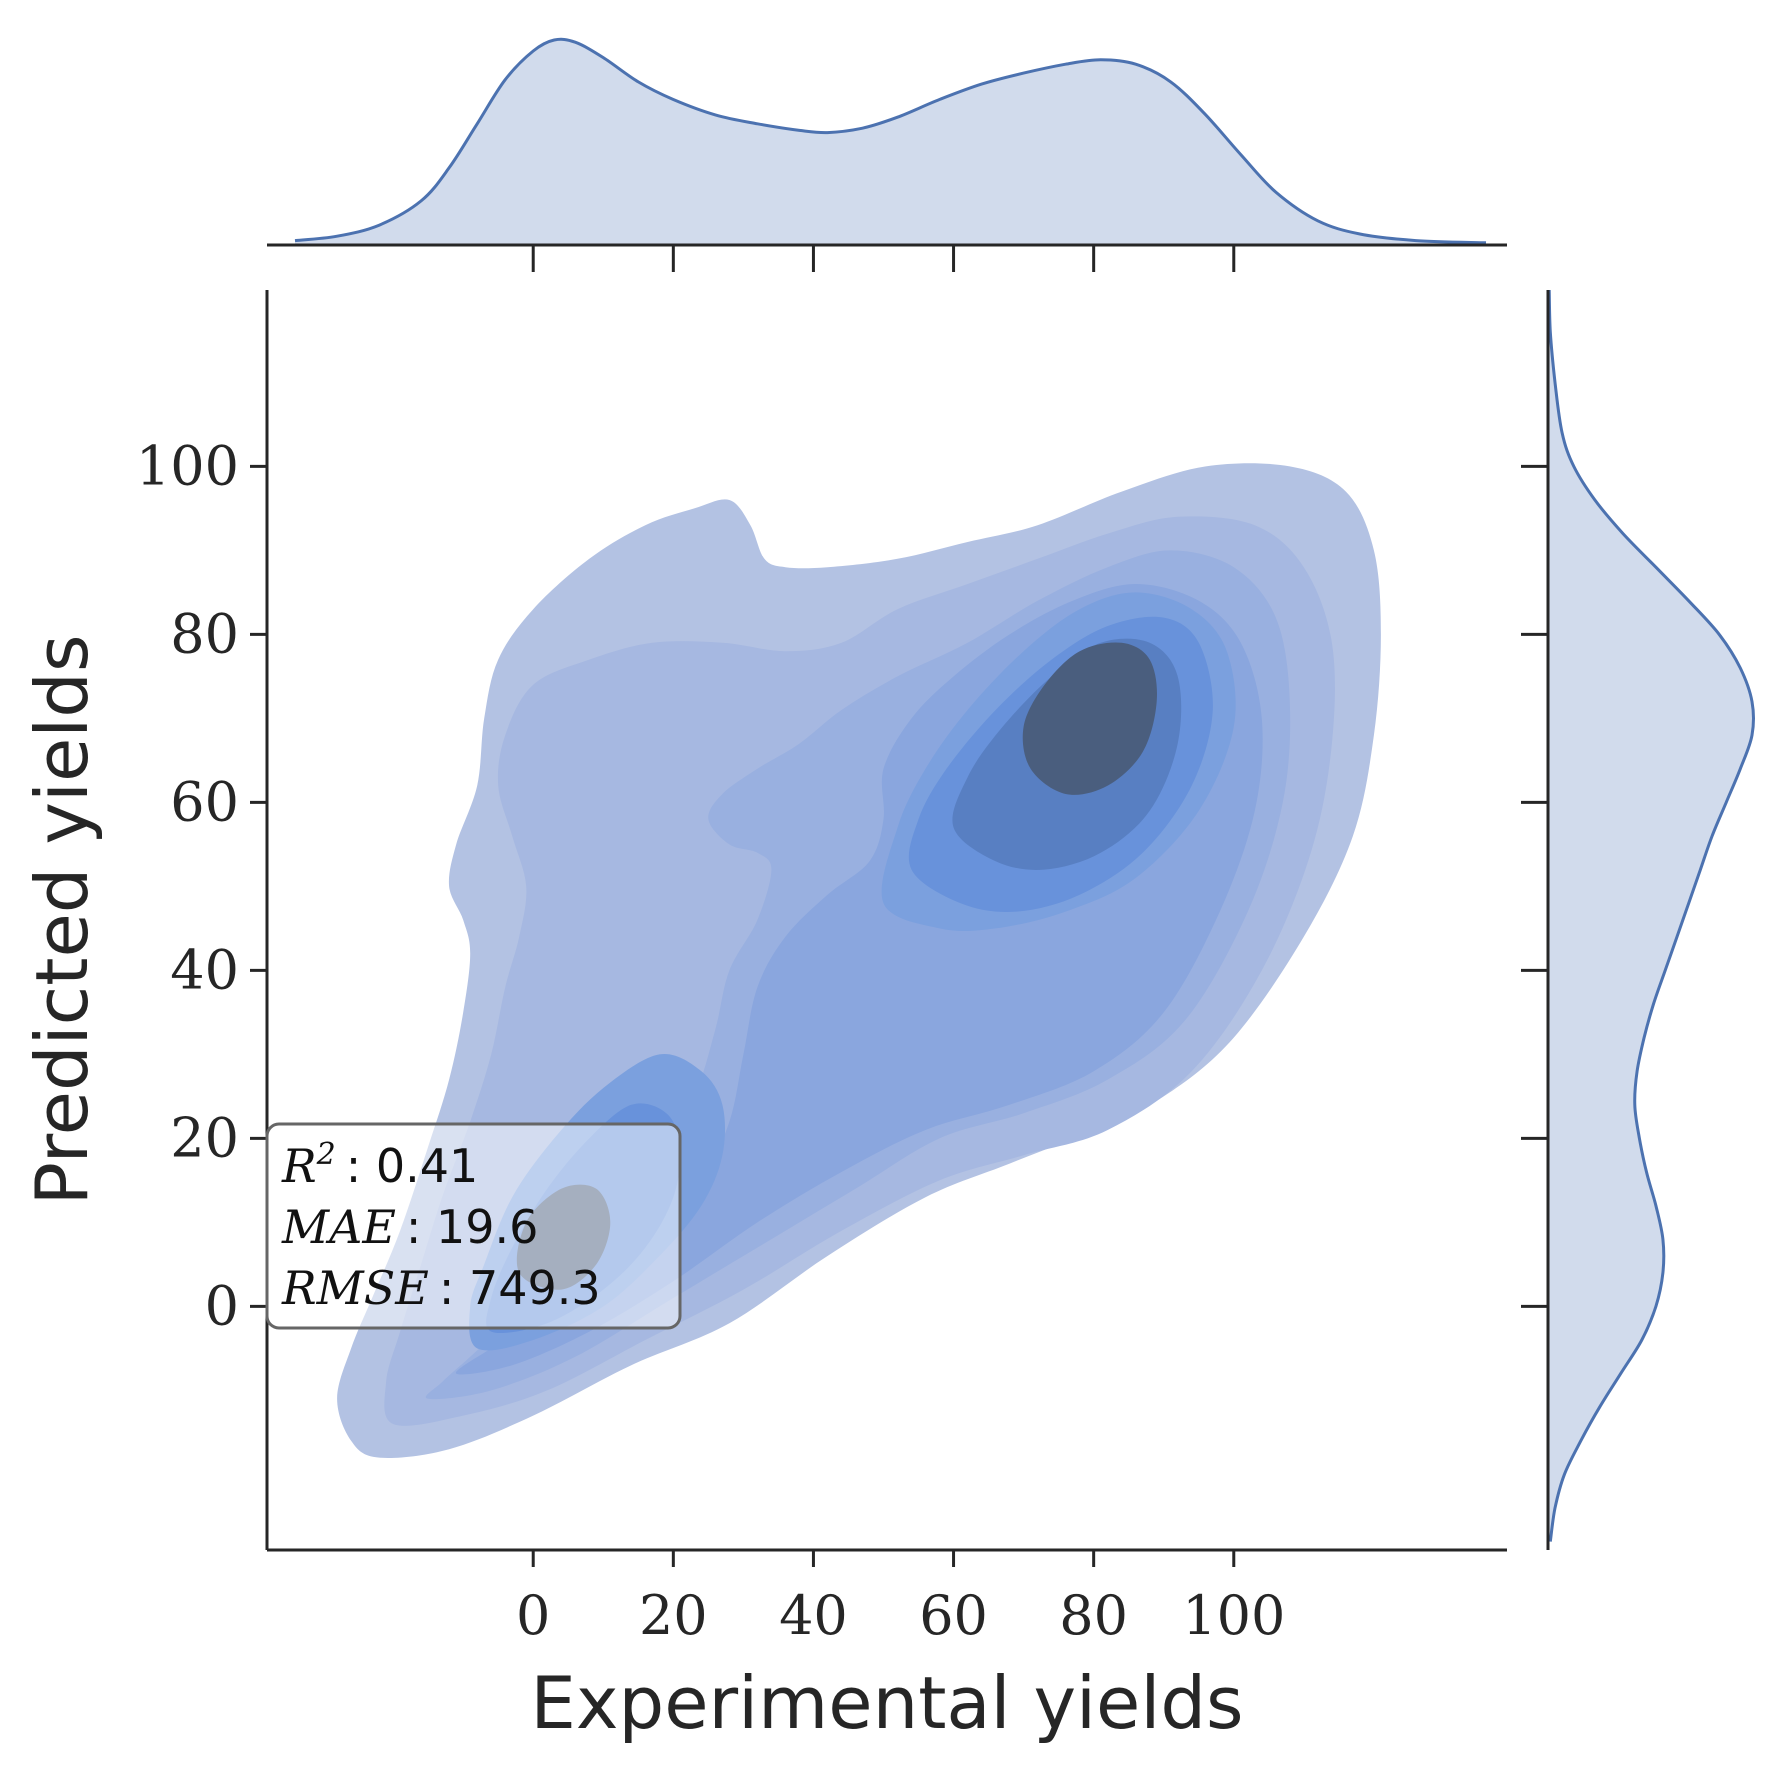 The image size is (1783, 1770). I want to click on y-tick-label-0: 0, so click(222, 1305).